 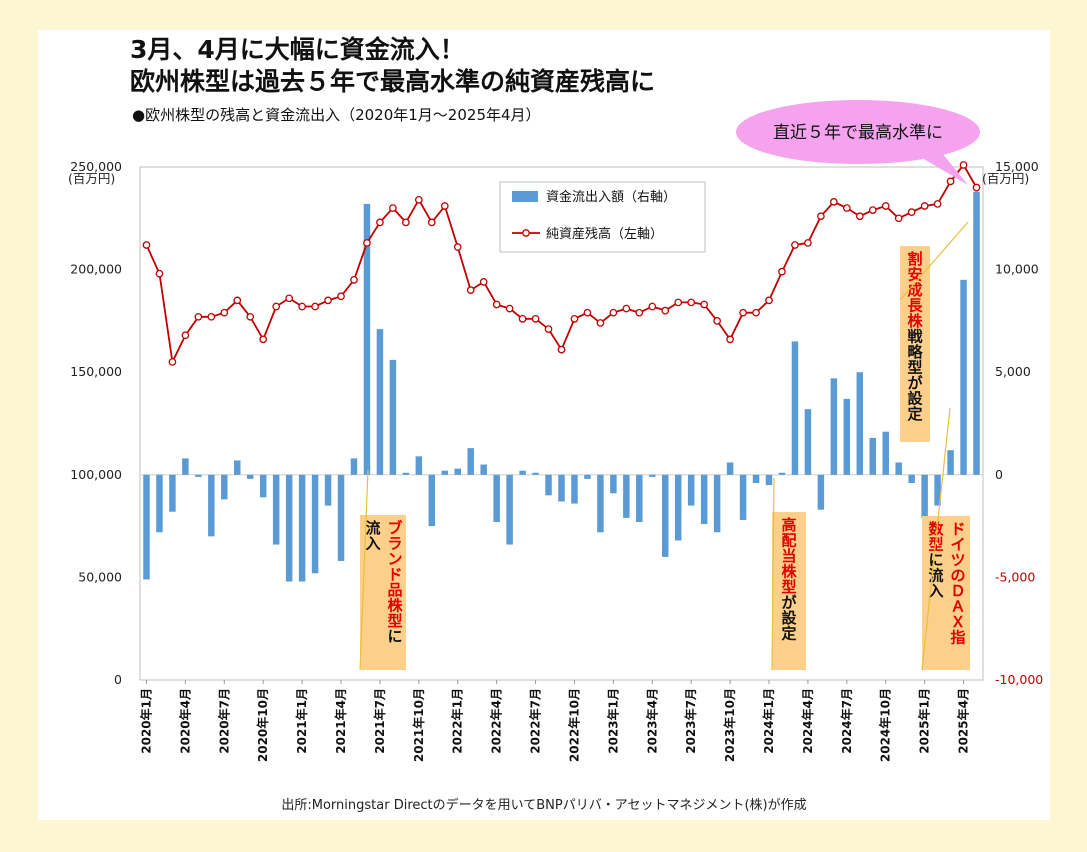 I want to click on annotation-char: Ｄ, so click(x=957, y=591).